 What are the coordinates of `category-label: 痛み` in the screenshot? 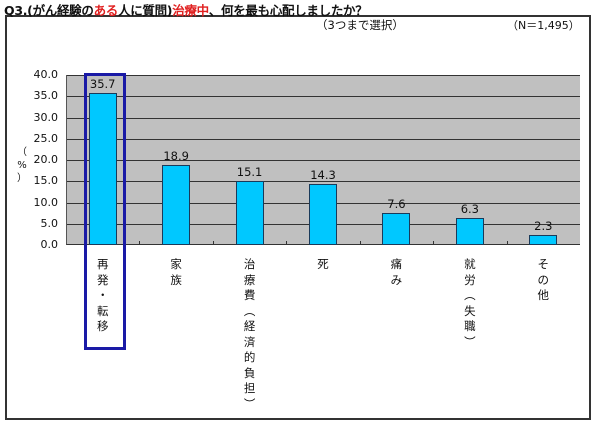 It's located at (396, 272).